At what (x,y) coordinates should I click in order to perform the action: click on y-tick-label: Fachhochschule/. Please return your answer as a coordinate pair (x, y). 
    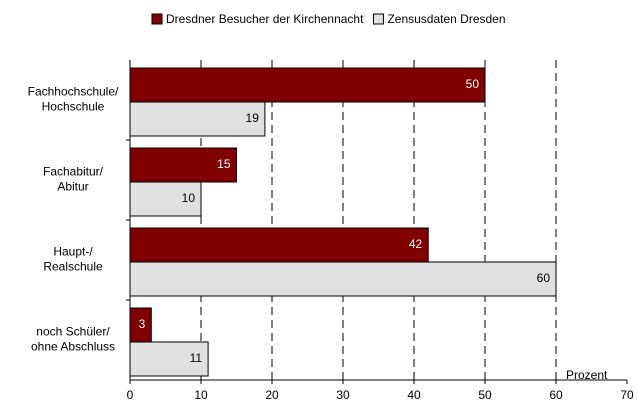
    Looking at the image, I should click on (73, 92).